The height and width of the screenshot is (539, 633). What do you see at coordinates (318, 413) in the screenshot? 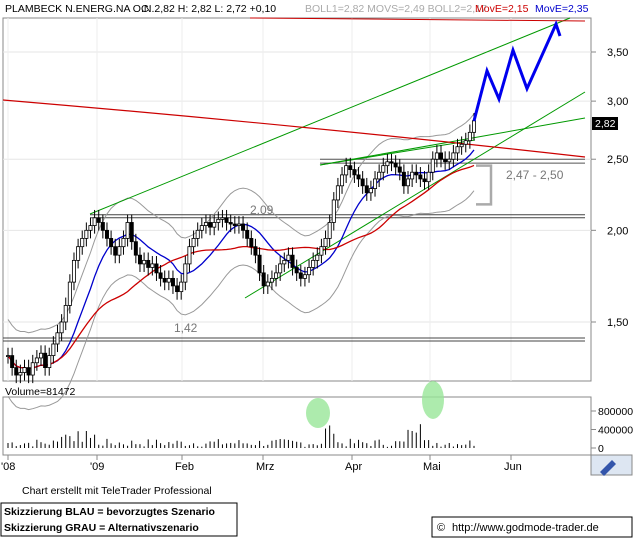
I see `volume-highlight` at bounding box center [318, 413].